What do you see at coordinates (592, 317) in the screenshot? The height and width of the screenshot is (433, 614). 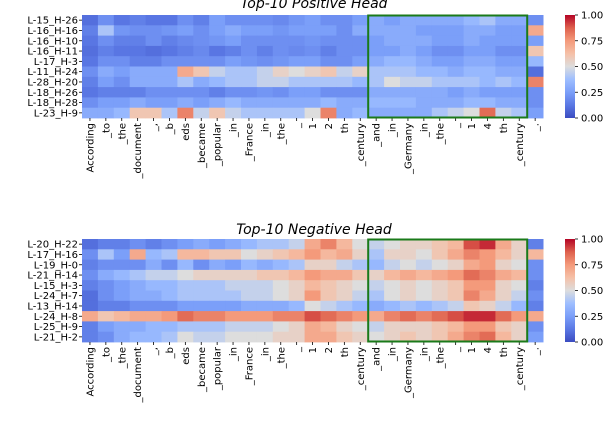 I see `colorbar-tick-label: 0.25` at bounding box center [592, 317].